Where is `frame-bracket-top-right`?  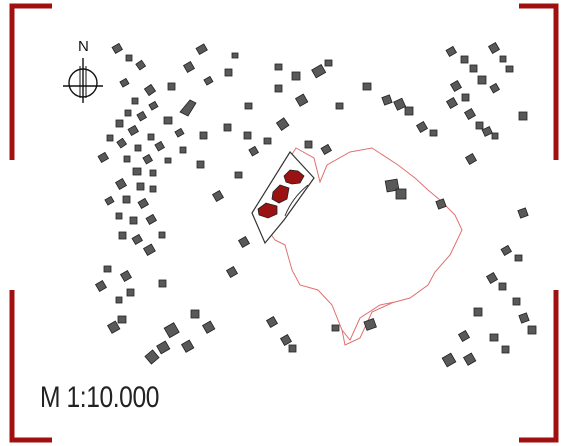
frame-bracket-top-right is located at coordinates (539, 81).